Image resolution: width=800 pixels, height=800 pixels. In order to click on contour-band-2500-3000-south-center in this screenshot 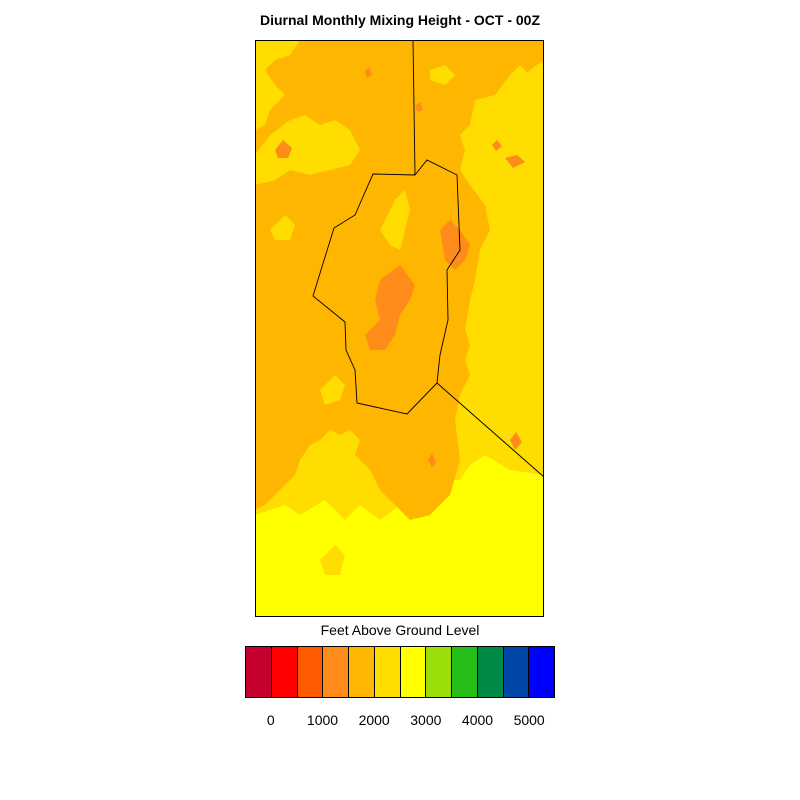, I will do `click(332, 560)`.